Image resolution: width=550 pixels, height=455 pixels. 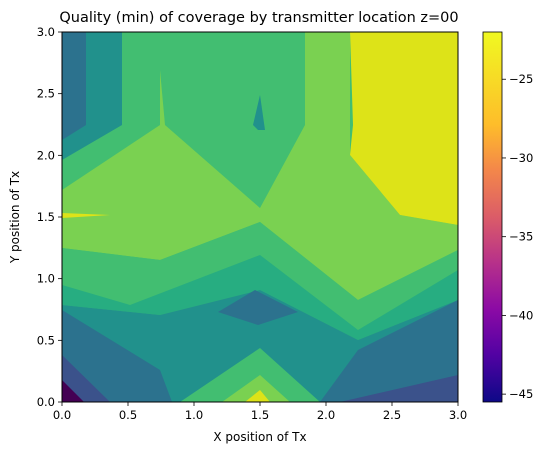 I want to click on level-l5-band, so click(x=260, y=297).